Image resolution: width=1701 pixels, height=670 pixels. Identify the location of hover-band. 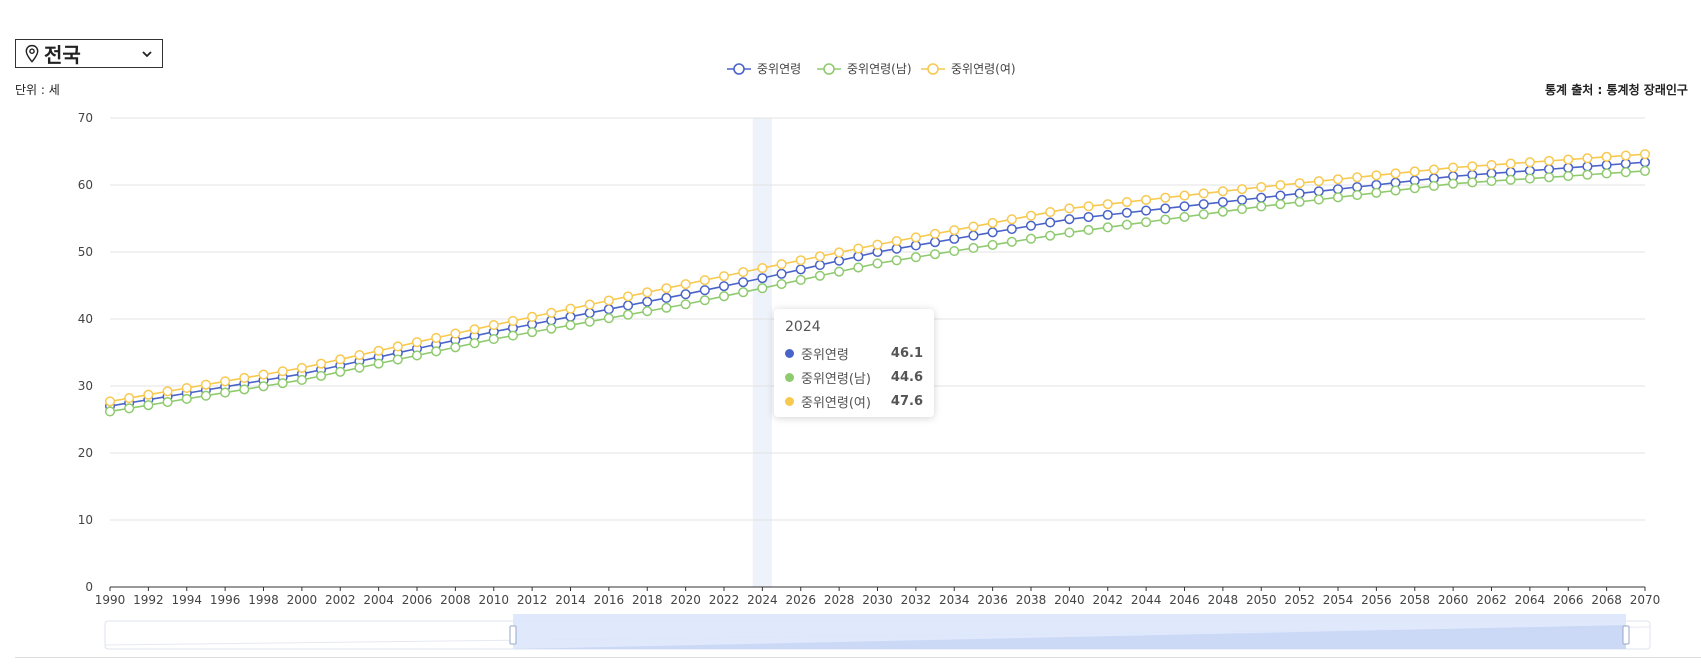
(762, 352).